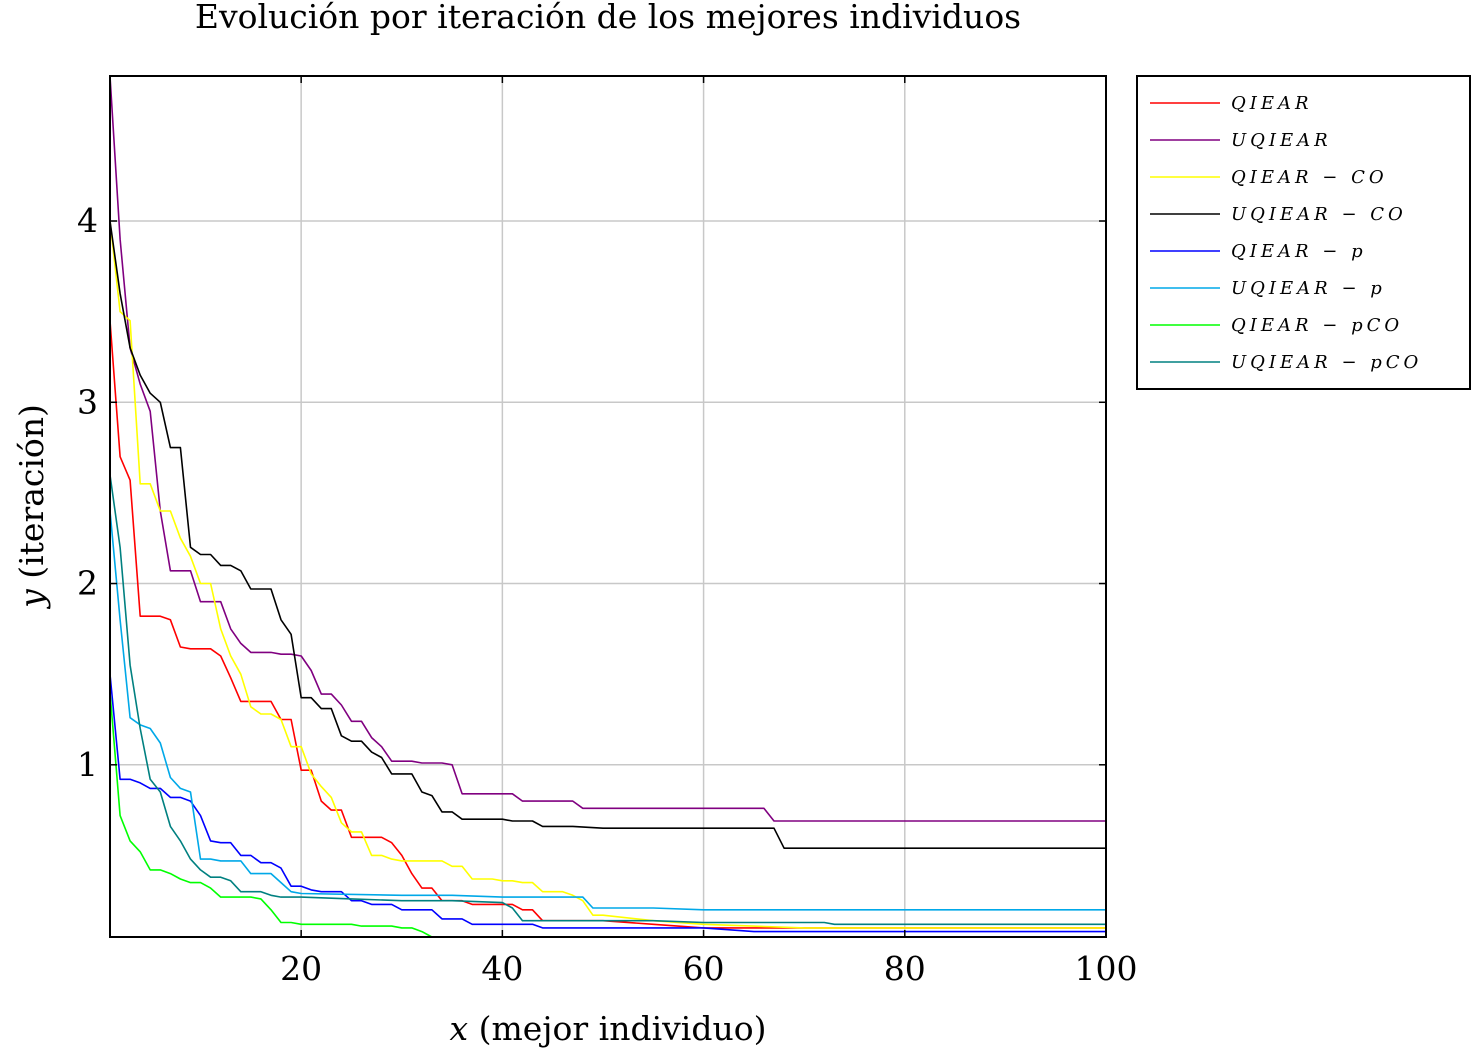 The image size is (1475, 1050). I want to click on y-tick-label: 4, so click(87, 220).